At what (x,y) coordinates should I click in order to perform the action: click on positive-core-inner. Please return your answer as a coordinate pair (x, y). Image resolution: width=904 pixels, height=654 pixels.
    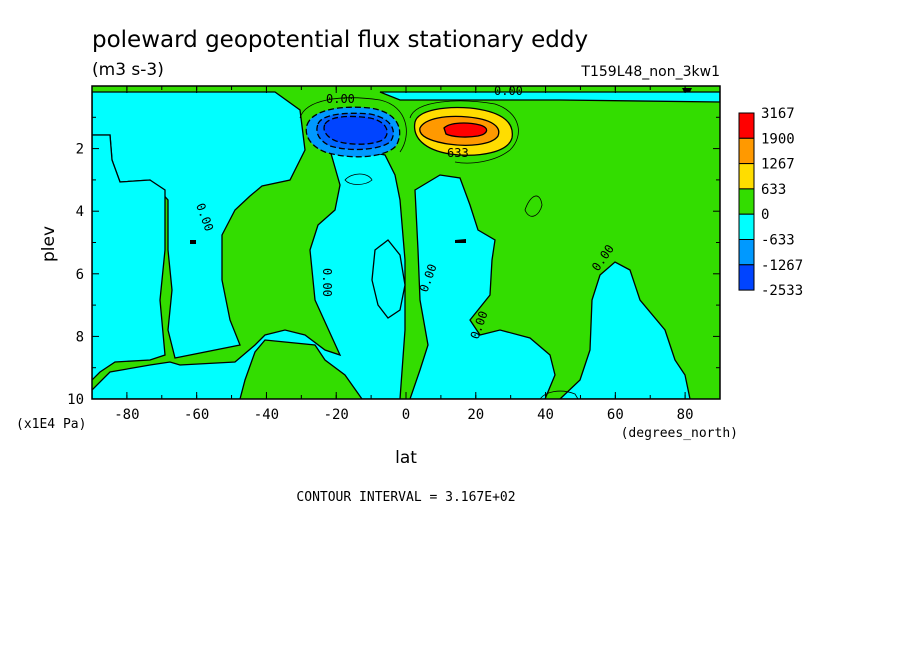
    Looking at the image, I should click on (465, 130).